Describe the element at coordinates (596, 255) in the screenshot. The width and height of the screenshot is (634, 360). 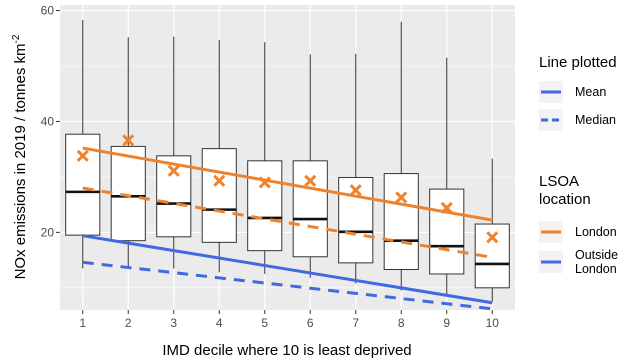
I see `legend-label-location: Outside` at that location.